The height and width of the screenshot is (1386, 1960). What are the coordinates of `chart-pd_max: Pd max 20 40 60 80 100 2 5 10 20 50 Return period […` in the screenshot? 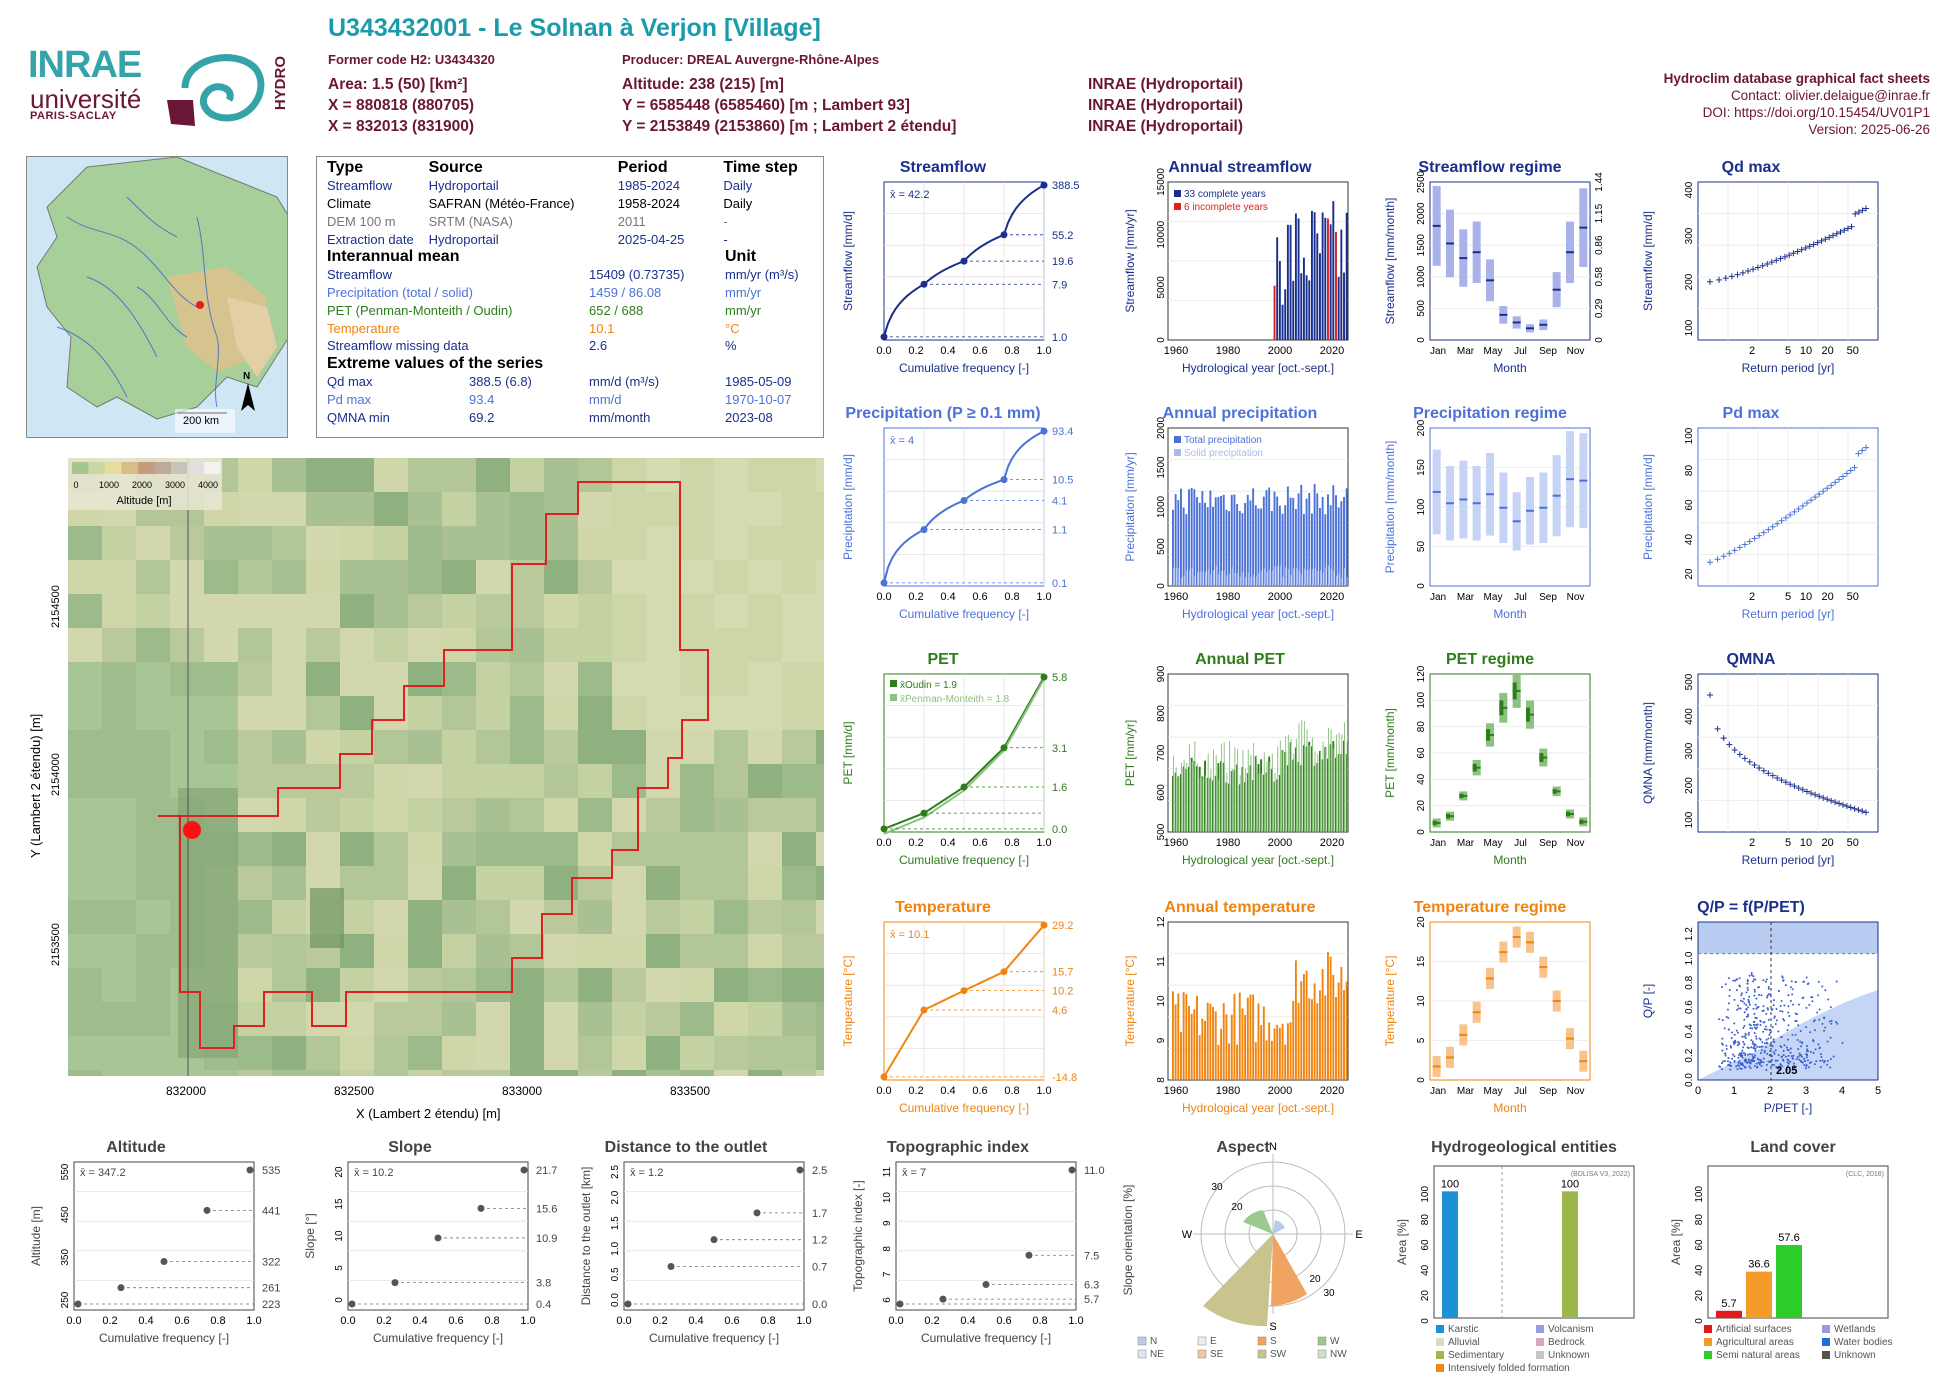 It's located at (1761, 517).